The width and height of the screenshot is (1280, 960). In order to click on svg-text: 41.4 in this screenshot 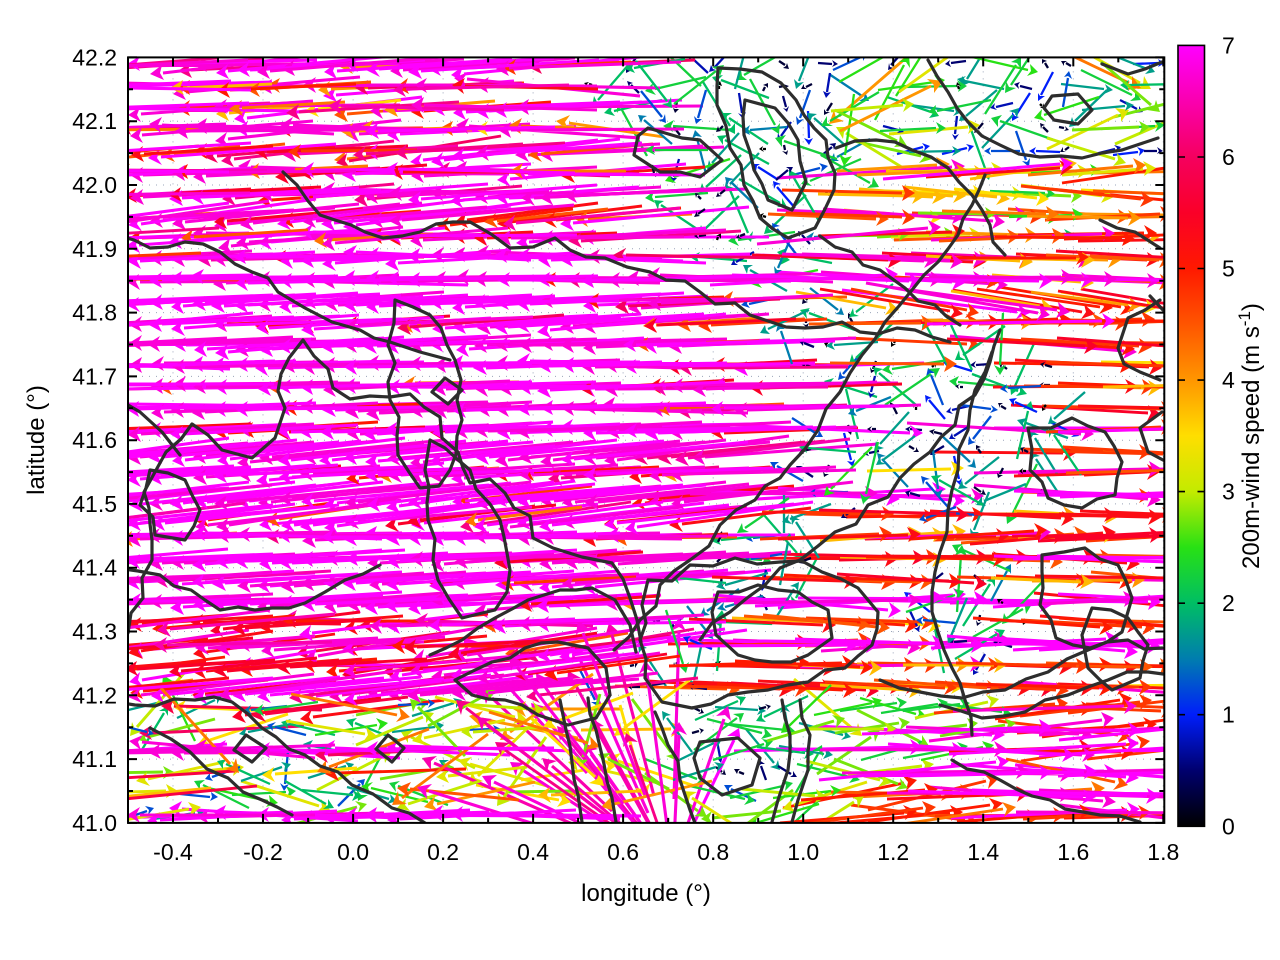, I will do `click(94, 568)`.